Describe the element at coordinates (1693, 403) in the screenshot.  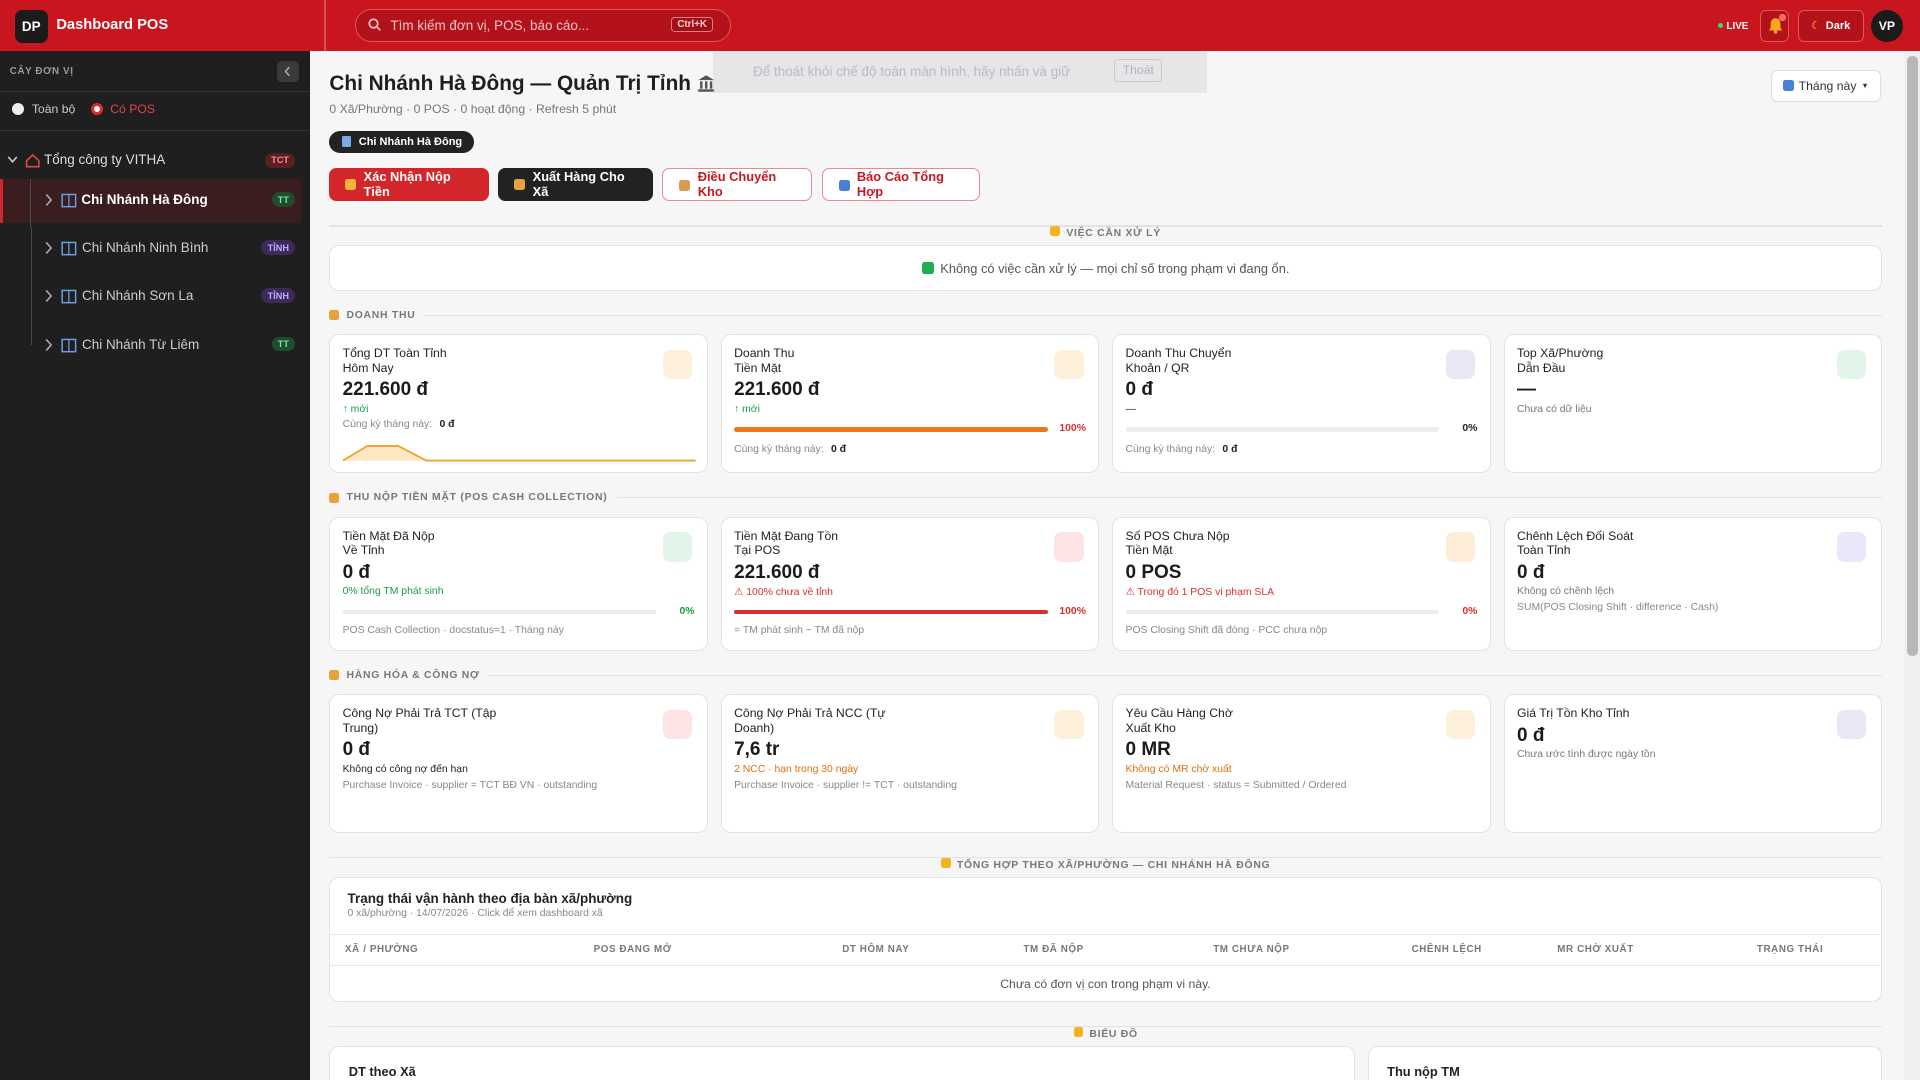
I see `kpi-card: Top Xã/Phường Dẫn Đầu — Chưa có dữ liệu` at that location.